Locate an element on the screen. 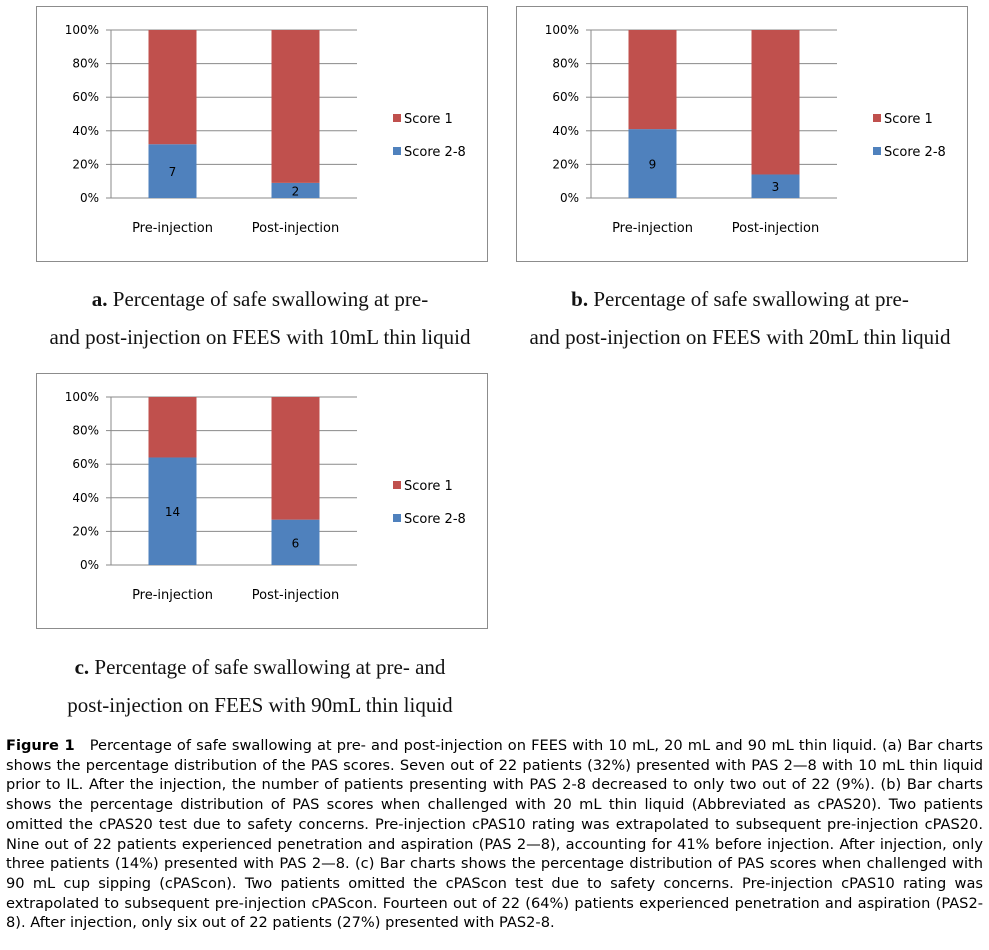 The width and height of the screenshot is (989, 950). data-label: 7 is located at coordinates (173, 172).